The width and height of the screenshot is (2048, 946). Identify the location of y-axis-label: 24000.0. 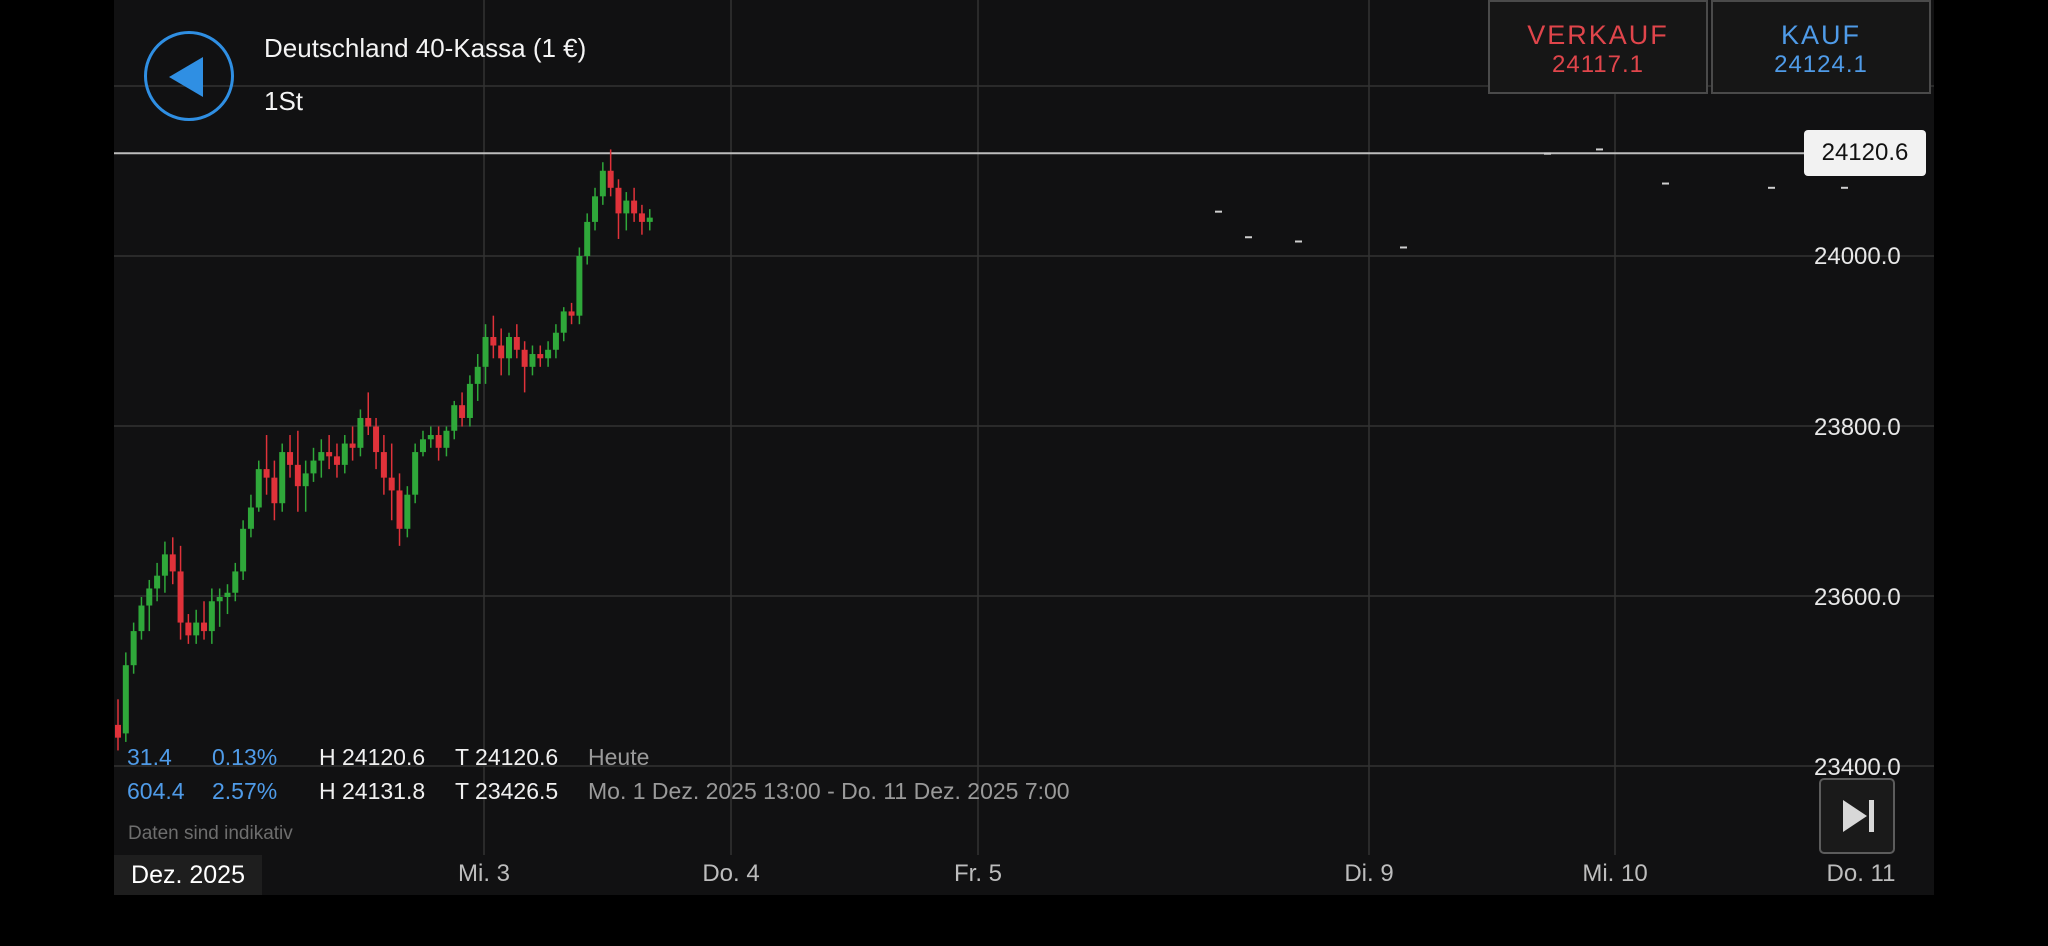
(1857, 256).